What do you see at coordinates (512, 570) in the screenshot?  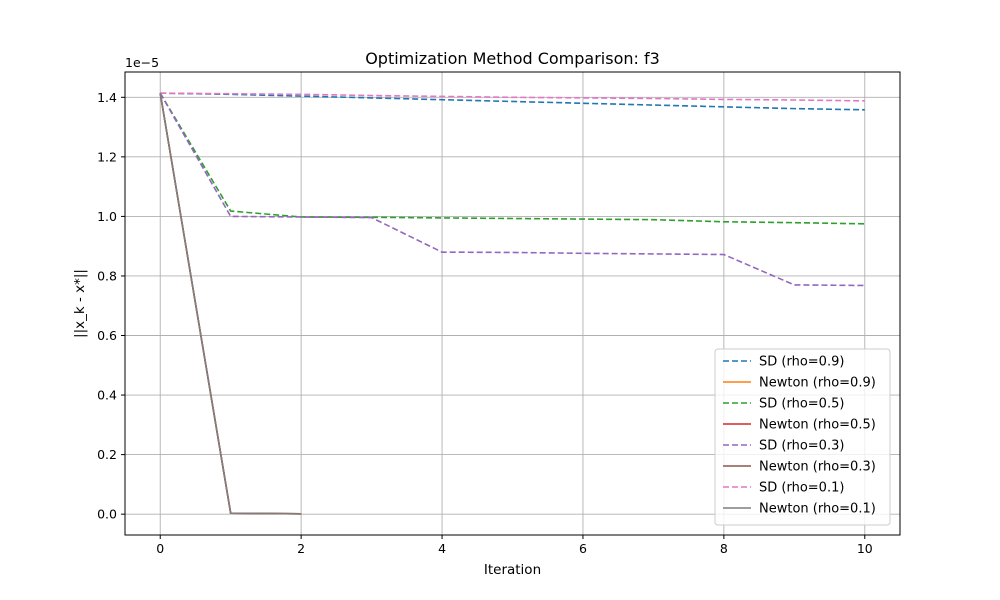 I see `x-axis-label: Iteration` at bounding box center [512, 570].